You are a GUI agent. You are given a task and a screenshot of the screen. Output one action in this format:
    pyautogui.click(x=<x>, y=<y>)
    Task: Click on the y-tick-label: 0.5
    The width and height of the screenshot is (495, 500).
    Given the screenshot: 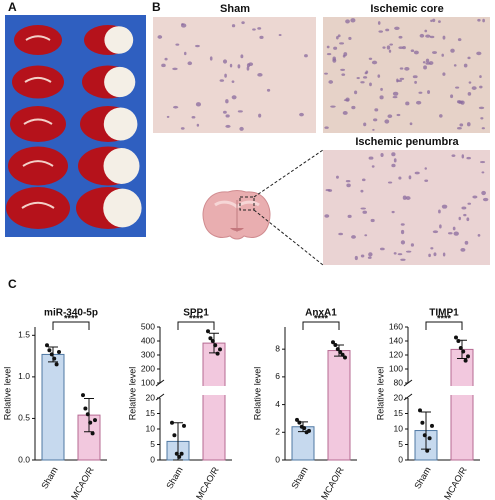 What is the action you would take?
    pyautogui.click(x=24, y=418)
    